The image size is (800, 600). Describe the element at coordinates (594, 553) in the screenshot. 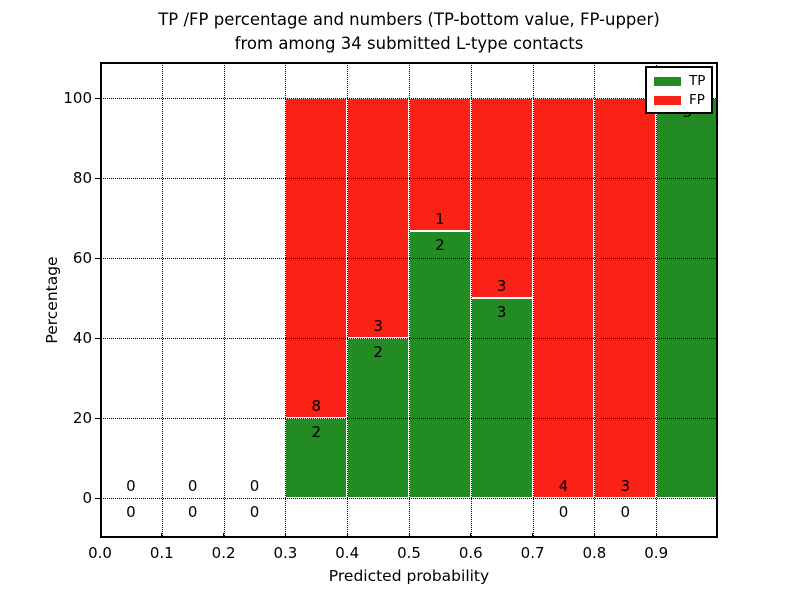

I see `x-tick-label: 0.8` at that location.